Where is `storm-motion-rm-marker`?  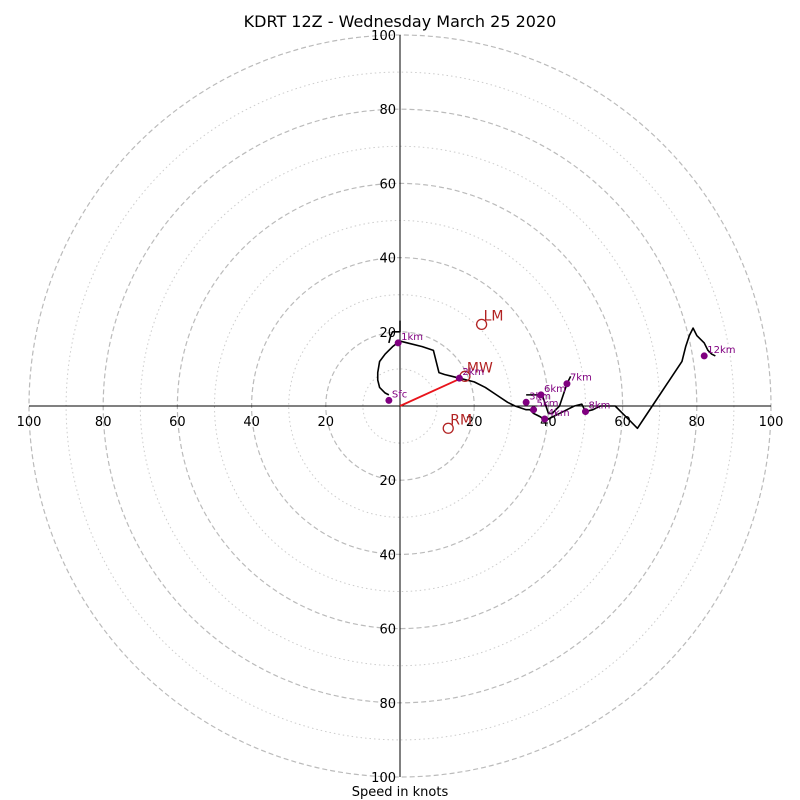 storm-motion-rm-marker is located at coordinates (448, 428).